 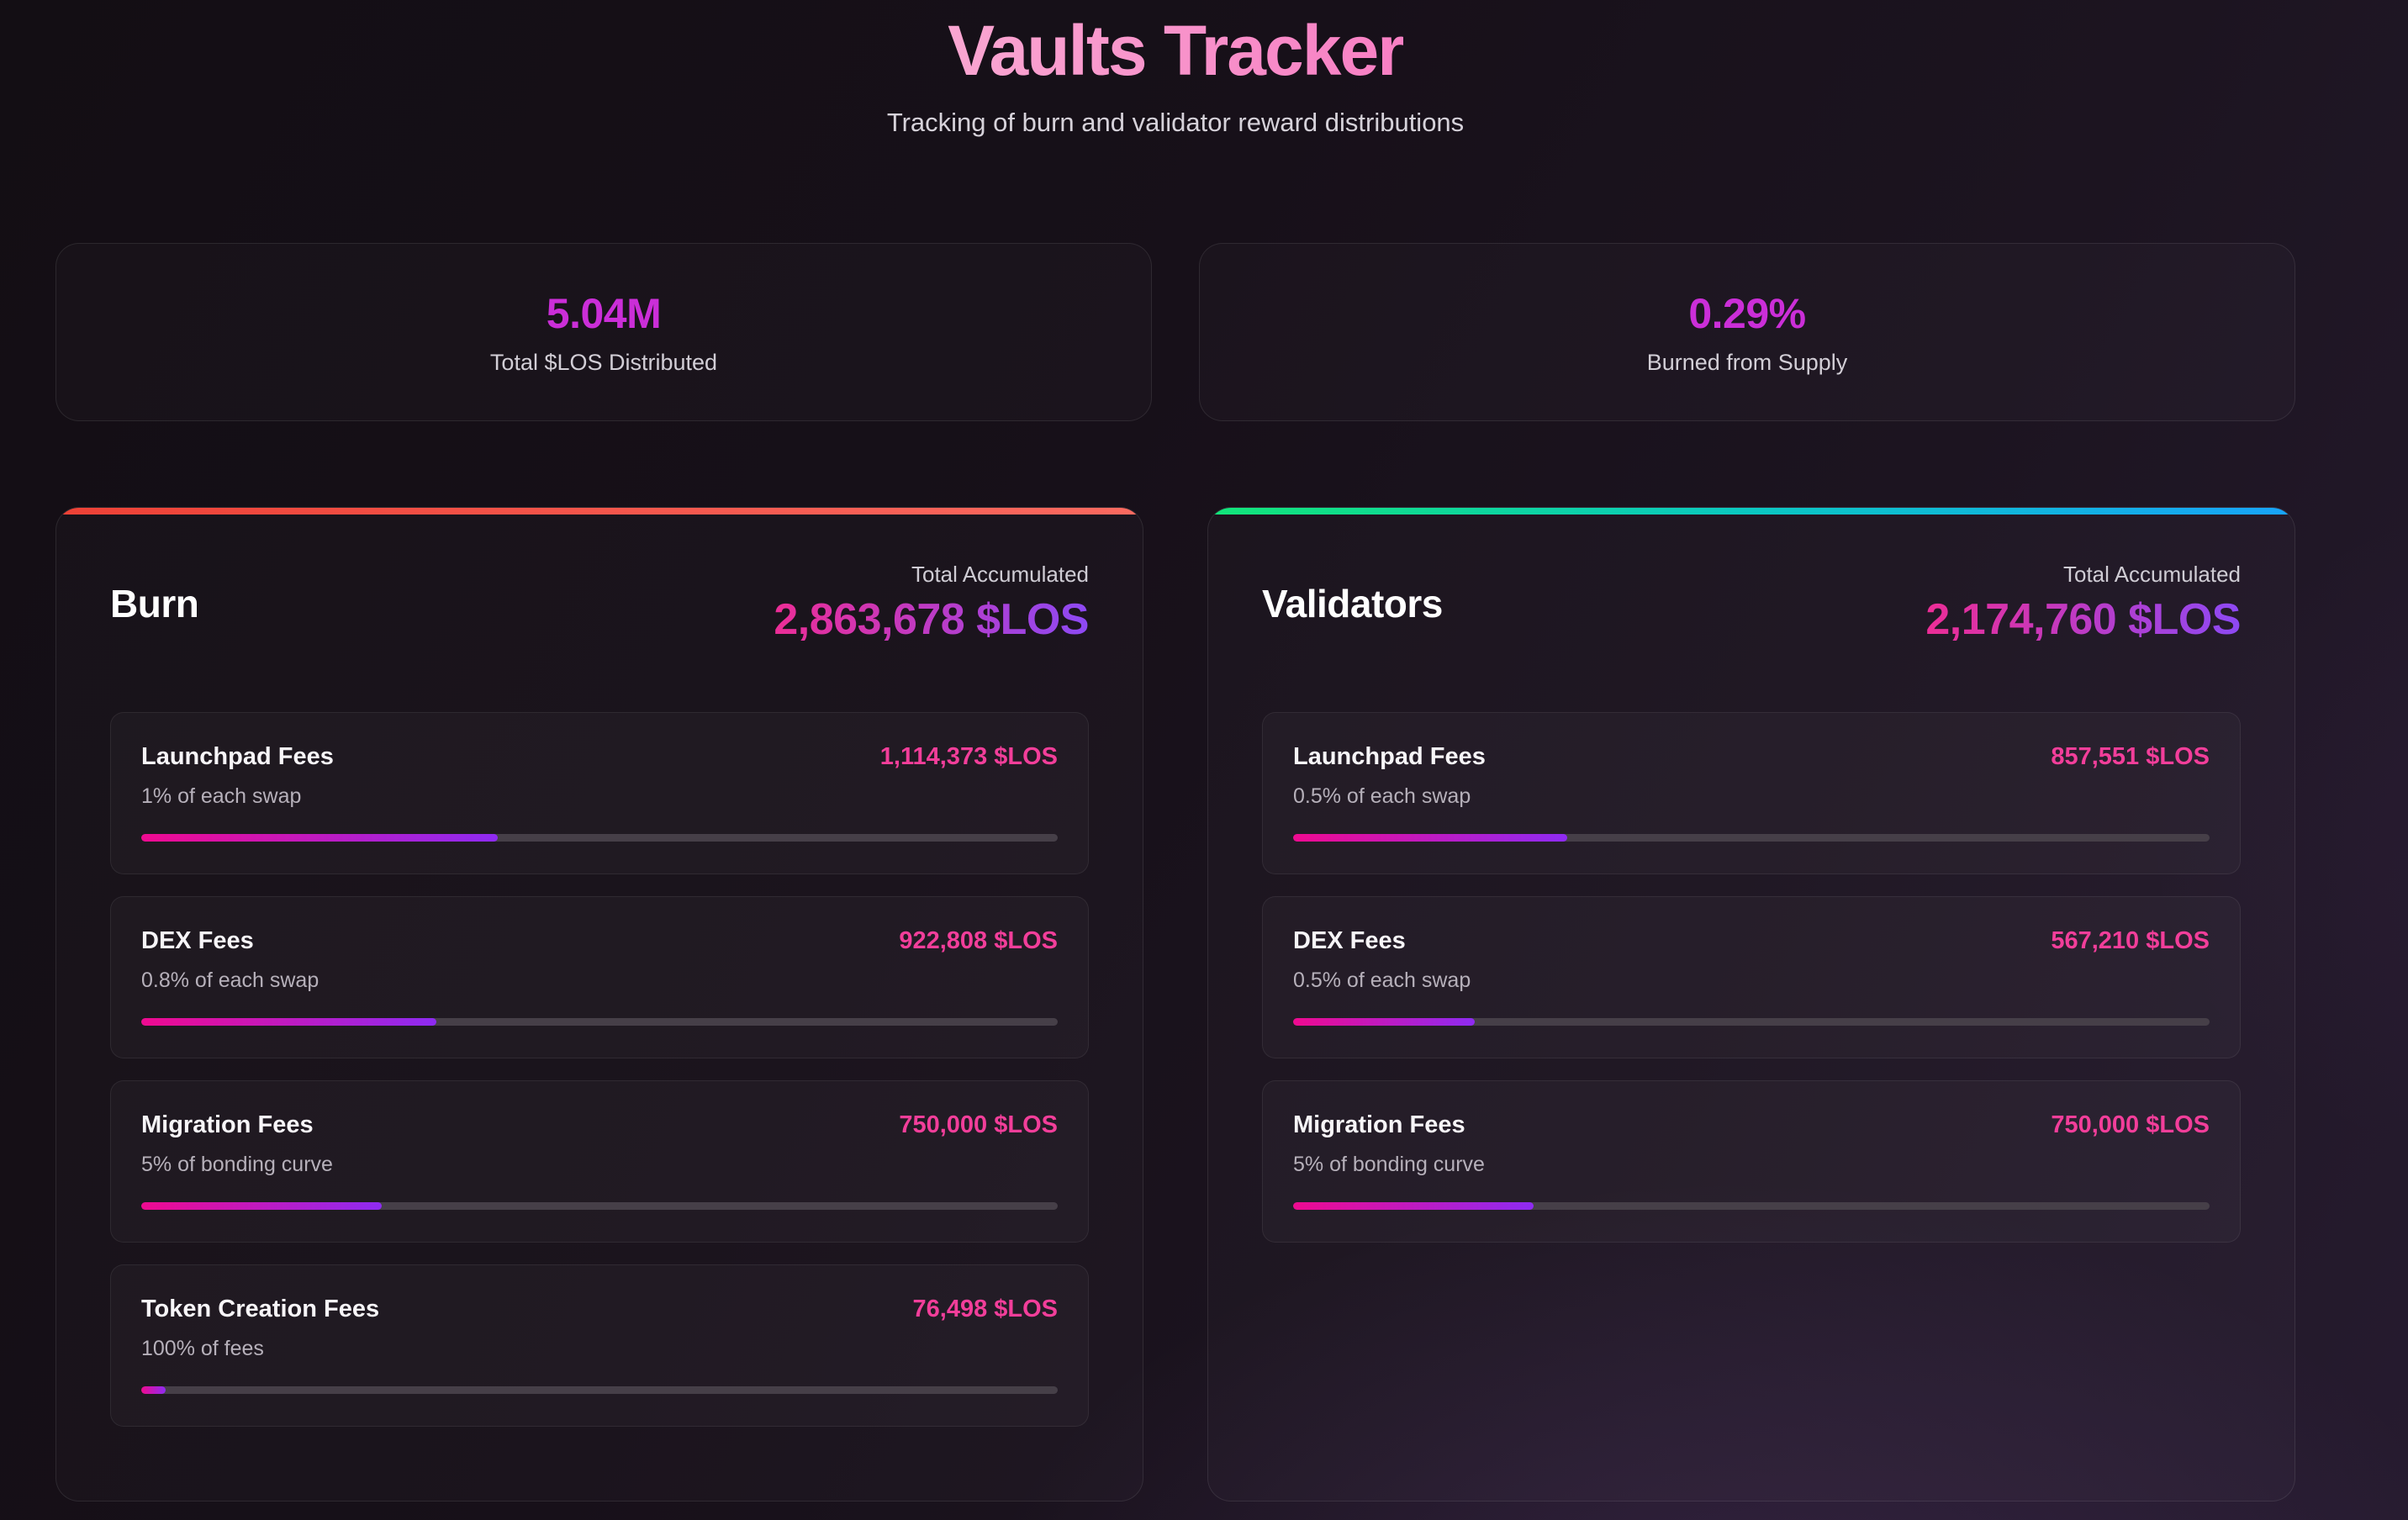 What do you see at coordinates (599, 511) in the screenshot?
I see `burn-accent-bar` at bounding box center [599, 511].